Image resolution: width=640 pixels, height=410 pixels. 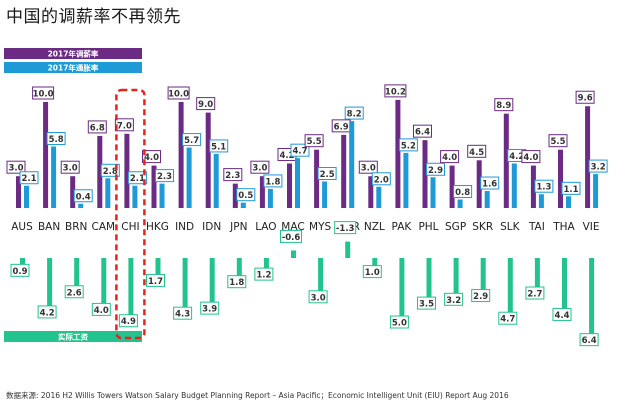 What do you see at coordinates (232, 176) in the screenshot?
I see `salary-label-JPN: 2.3` at bounding box center [232, 176].